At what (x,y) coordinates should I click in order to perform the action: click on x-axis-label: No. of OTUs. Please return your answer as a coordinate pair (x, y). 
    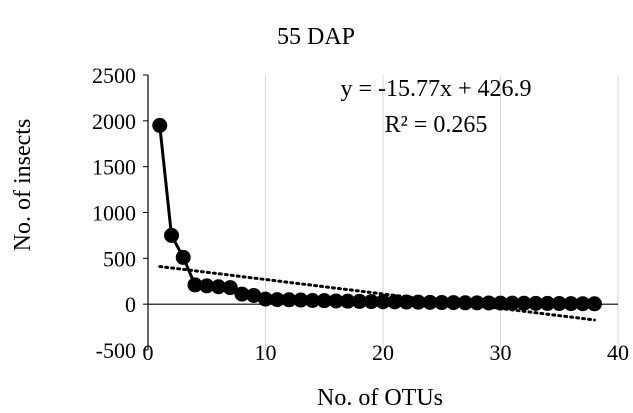
    Looking at the image, I should click on (380, 398).